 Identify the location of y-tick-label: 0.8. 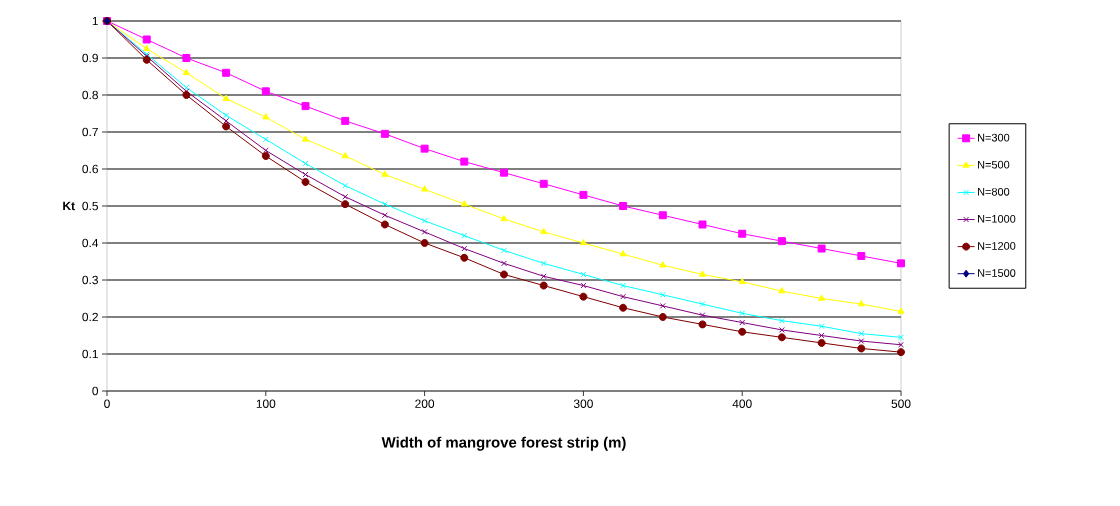
(90, 95).